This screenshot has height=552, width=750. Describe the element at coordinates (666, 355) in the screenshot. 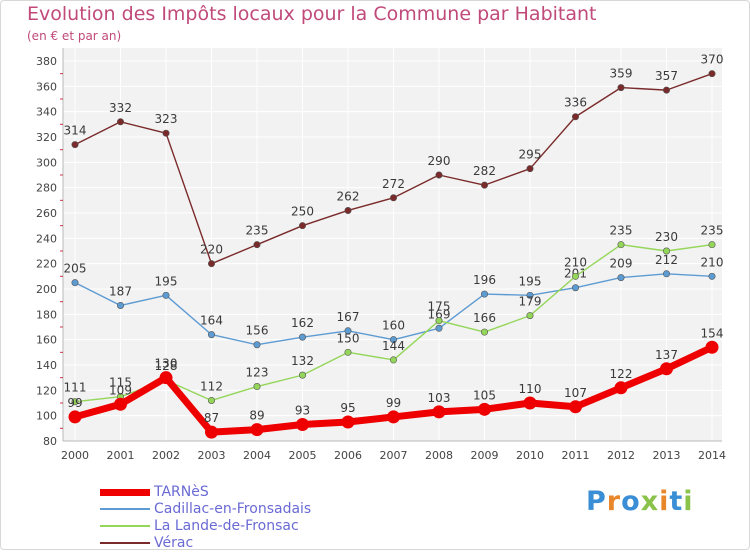

I see `data-label: 137` at that location.